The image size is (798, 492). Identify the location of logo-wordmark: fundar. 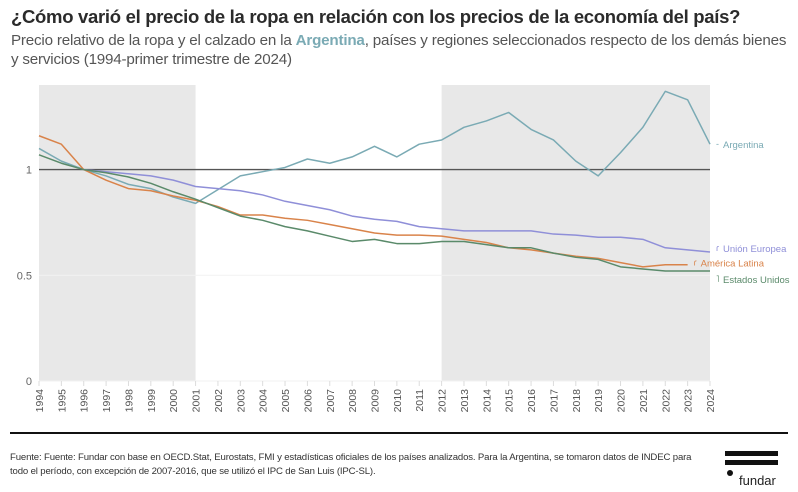
(757, 480).